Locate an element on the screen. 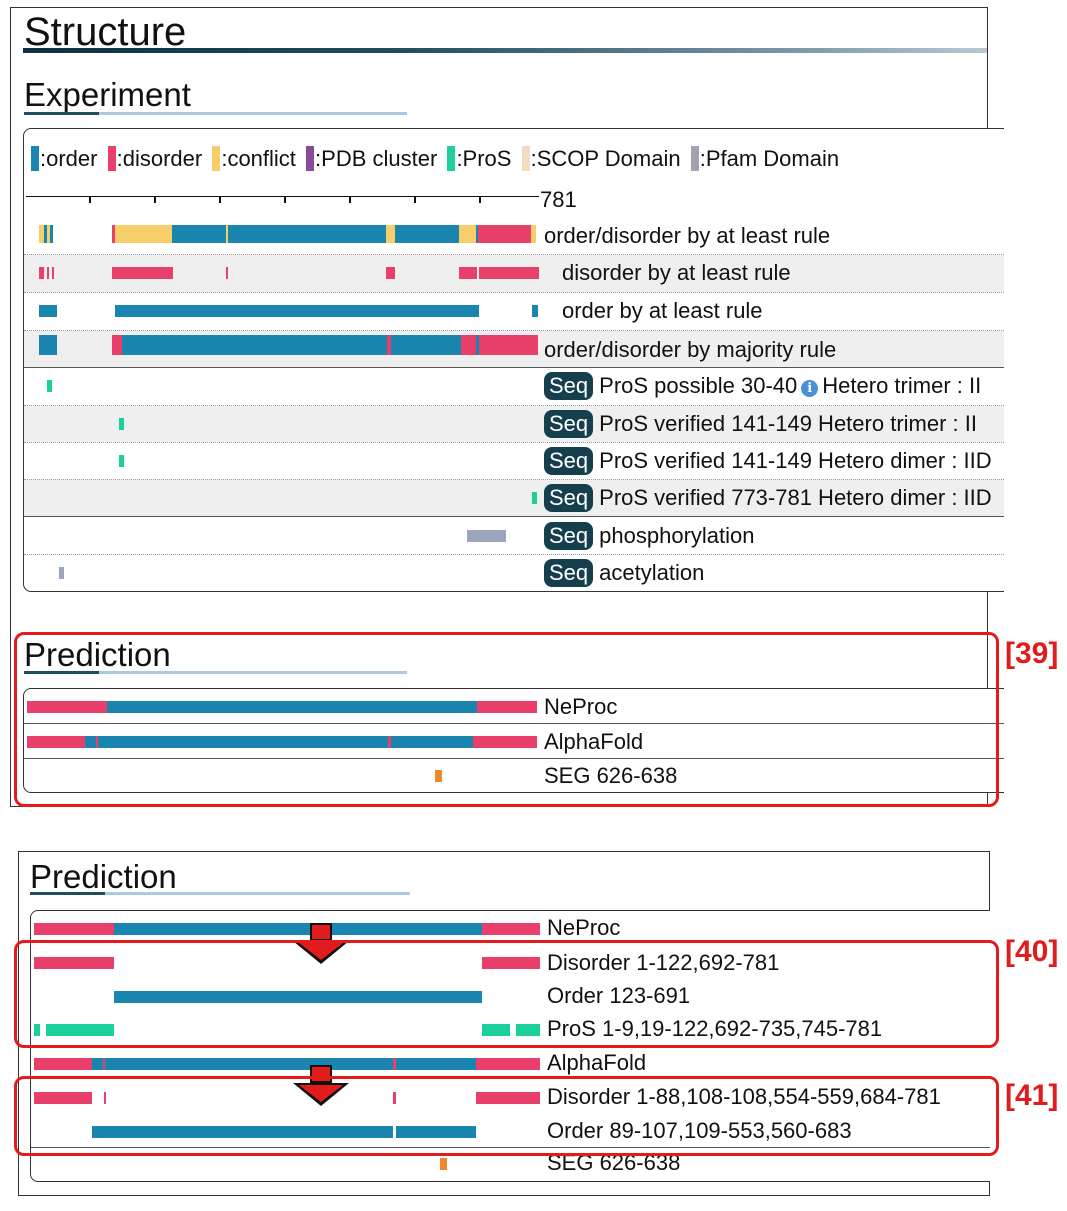 This screenshot has width=1067, height=1211. track-label: Disorder 1-88,108-108,554-559,684-781 is located at coordinates (744, 1096).